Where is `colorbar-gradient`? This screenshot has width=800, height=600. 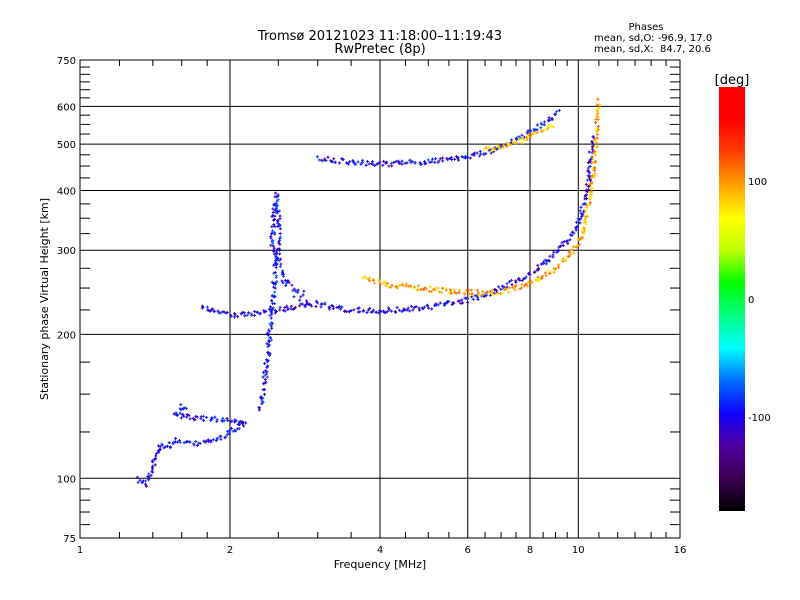 colorbar-gradient is located at coordinates (732, 299).